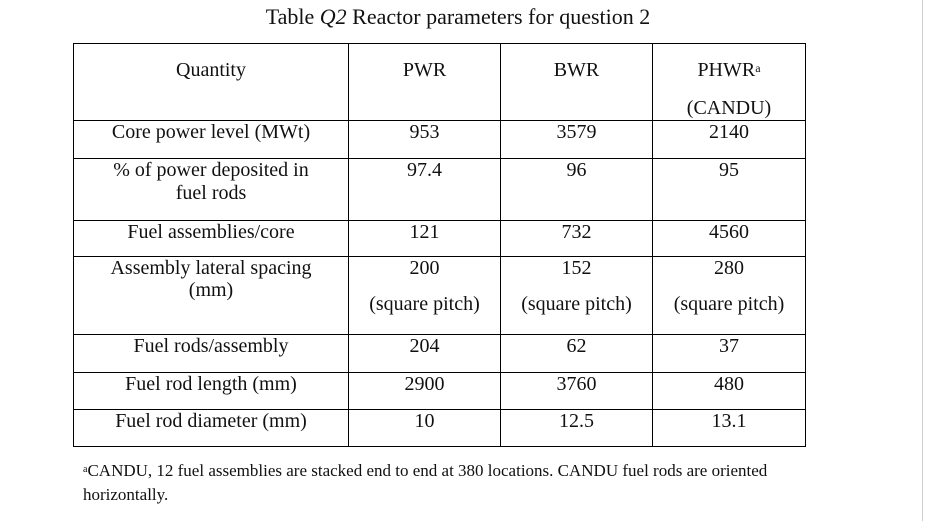  I want to click on table-row: Fuel rods/assembly 204 62 37, so click(439, 353).